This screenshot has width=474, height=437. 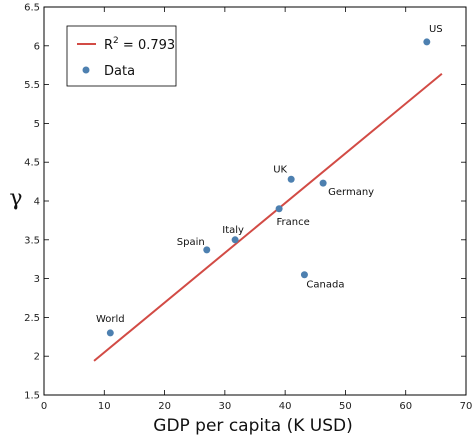 What do you see at coordinates (32, 85) in the screenshot?
I see `y-tick-label: 5.5` at bounding box center [32, 85].